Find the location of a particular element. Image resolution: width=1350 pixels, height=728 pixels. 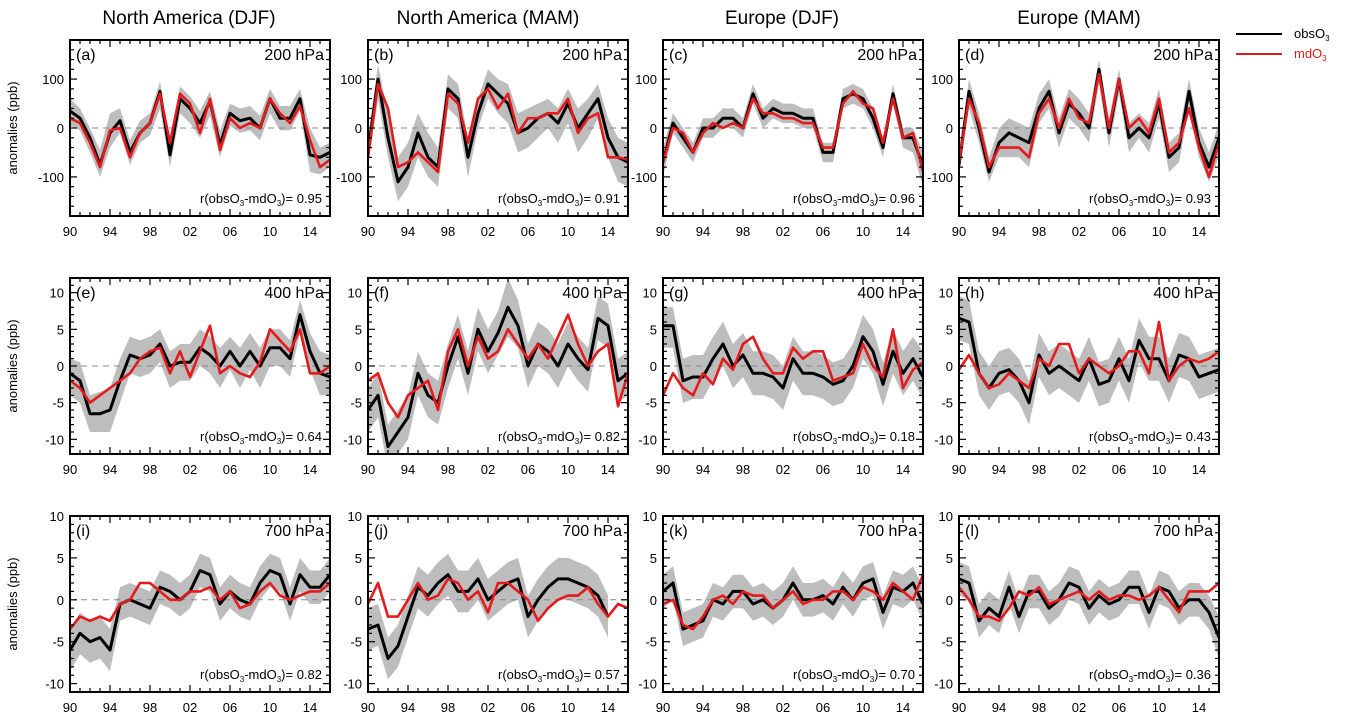

legend-label-obs: obsO3 is located at coordinates (1312, 34).